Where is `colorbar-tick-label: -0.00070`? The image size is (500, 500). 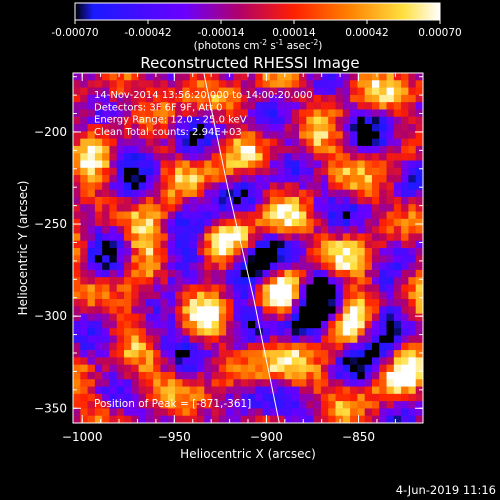
colorbar-tick-label: -0.00070 is located at coordinates (74, 33).